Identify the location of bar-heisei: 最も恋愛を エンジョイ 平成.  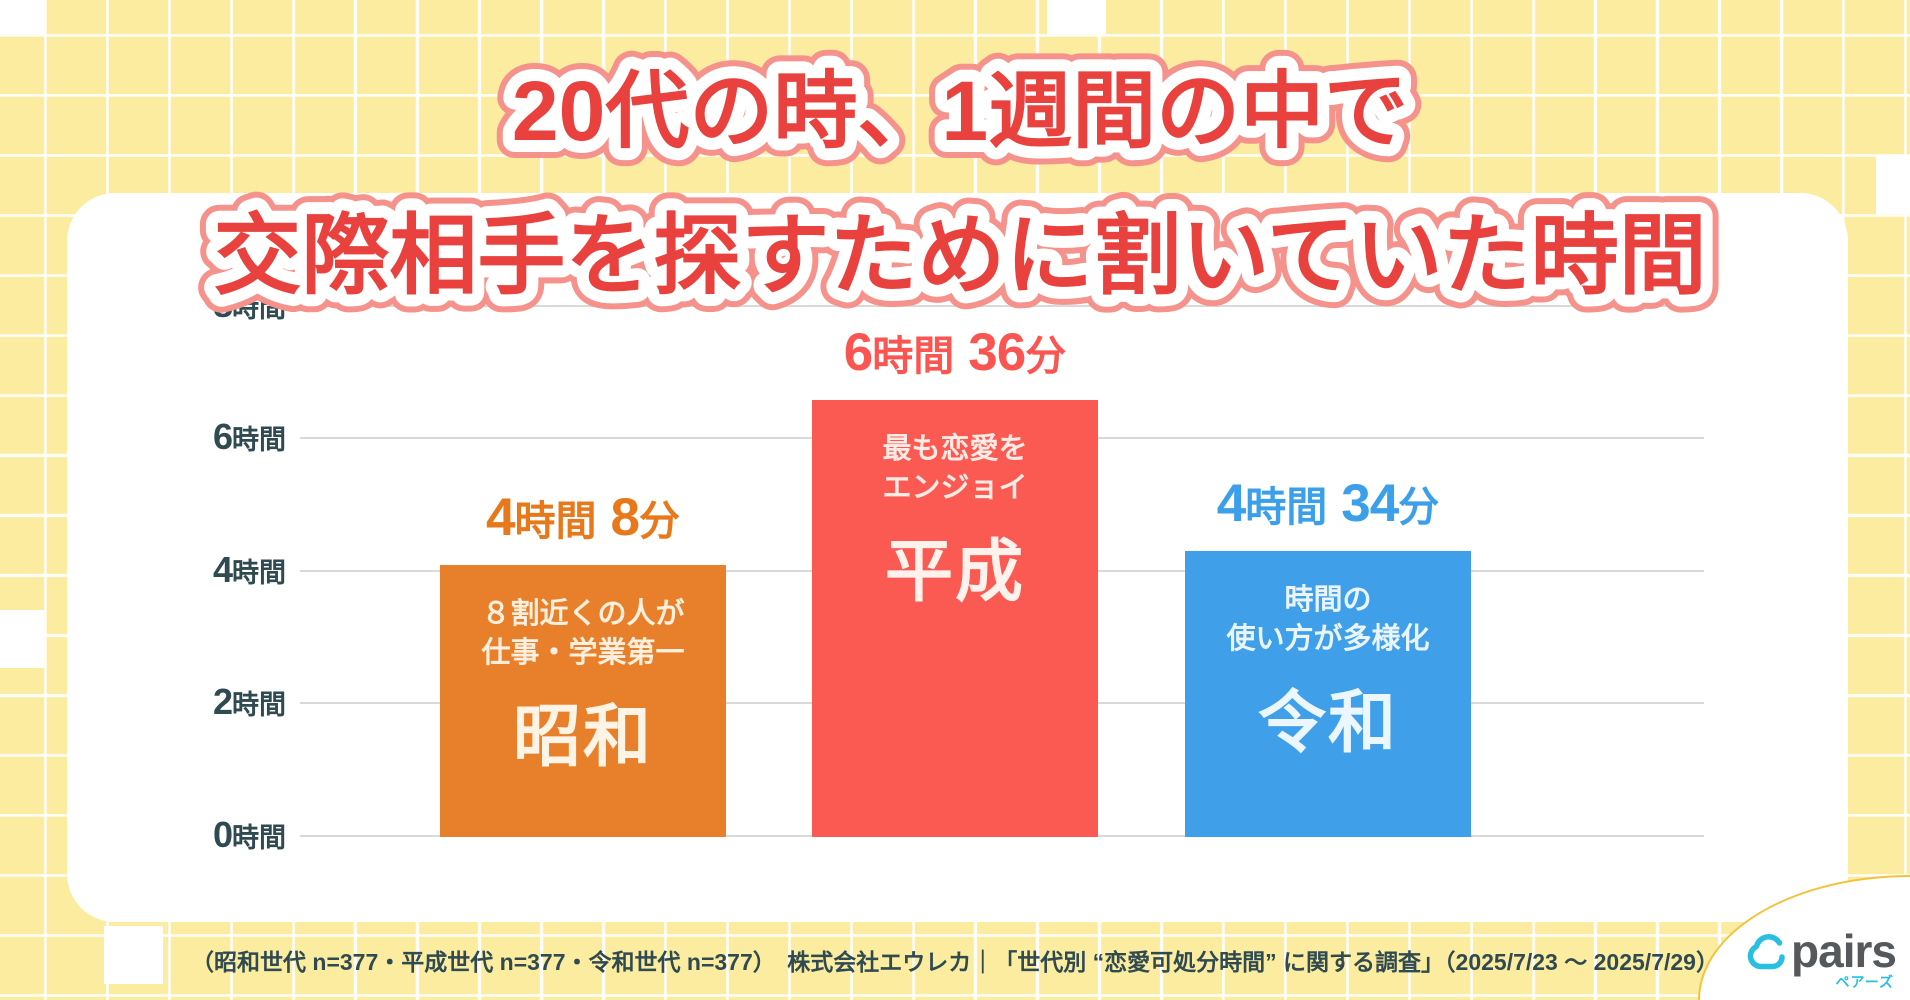
(955, 618).